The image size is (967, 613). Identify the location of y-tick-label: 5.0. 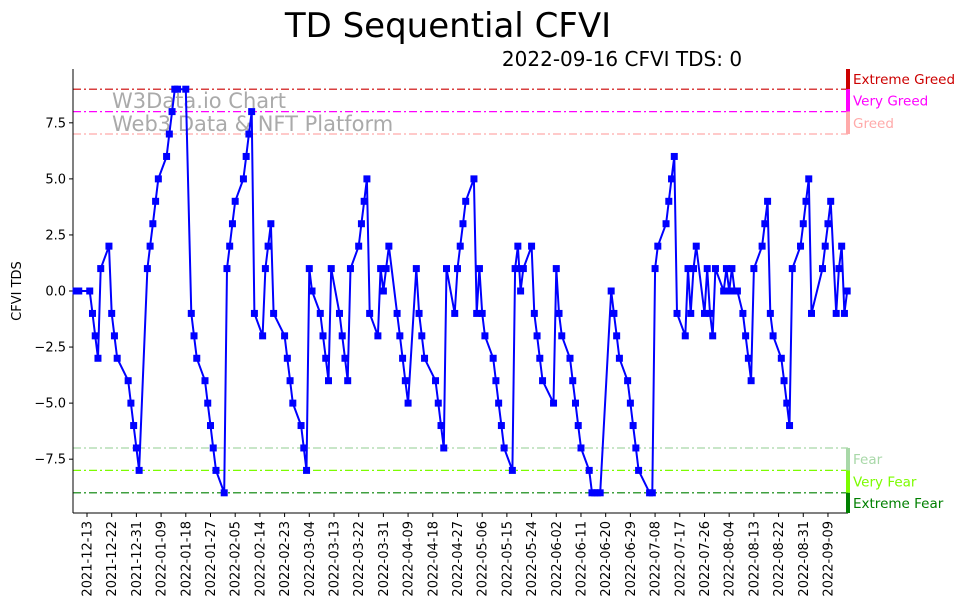
(55, 179).